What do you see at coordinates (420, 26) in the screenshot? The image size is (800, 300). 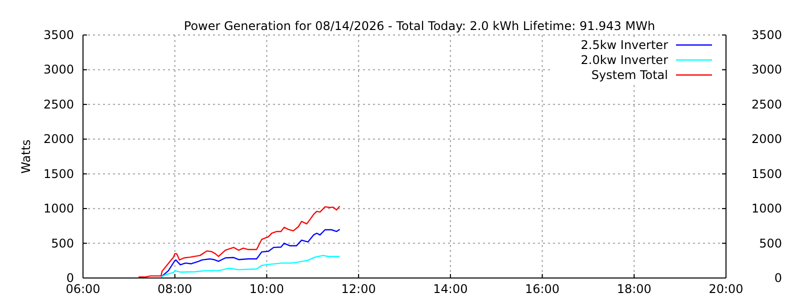 I see `chart-title: Power Generation for 08/14/2026 - Total Today: 2.0 kWh Lifetime: 91.943 MWh` at bounding box center [420, 26].